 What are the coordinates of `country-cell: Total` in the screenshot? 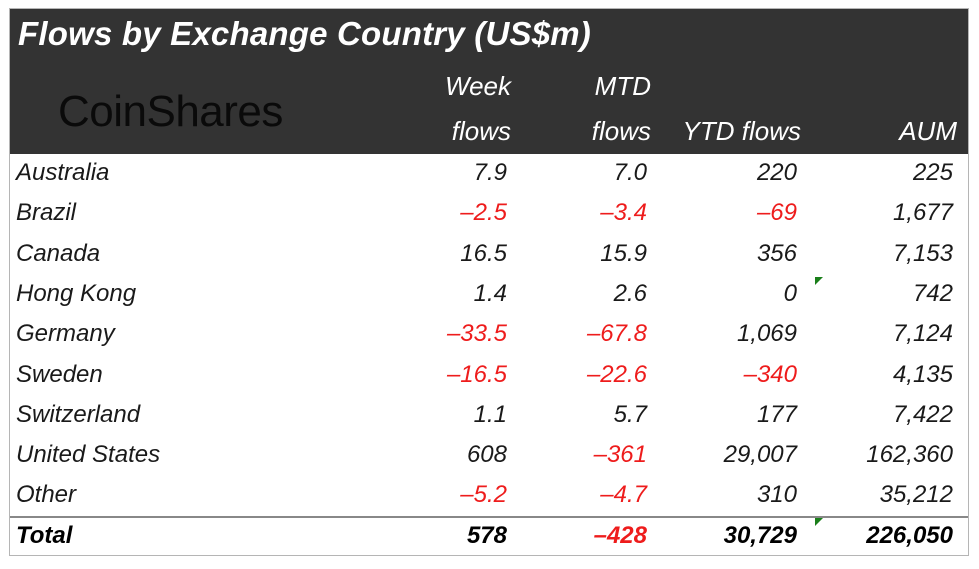 It's located at (44, 535).